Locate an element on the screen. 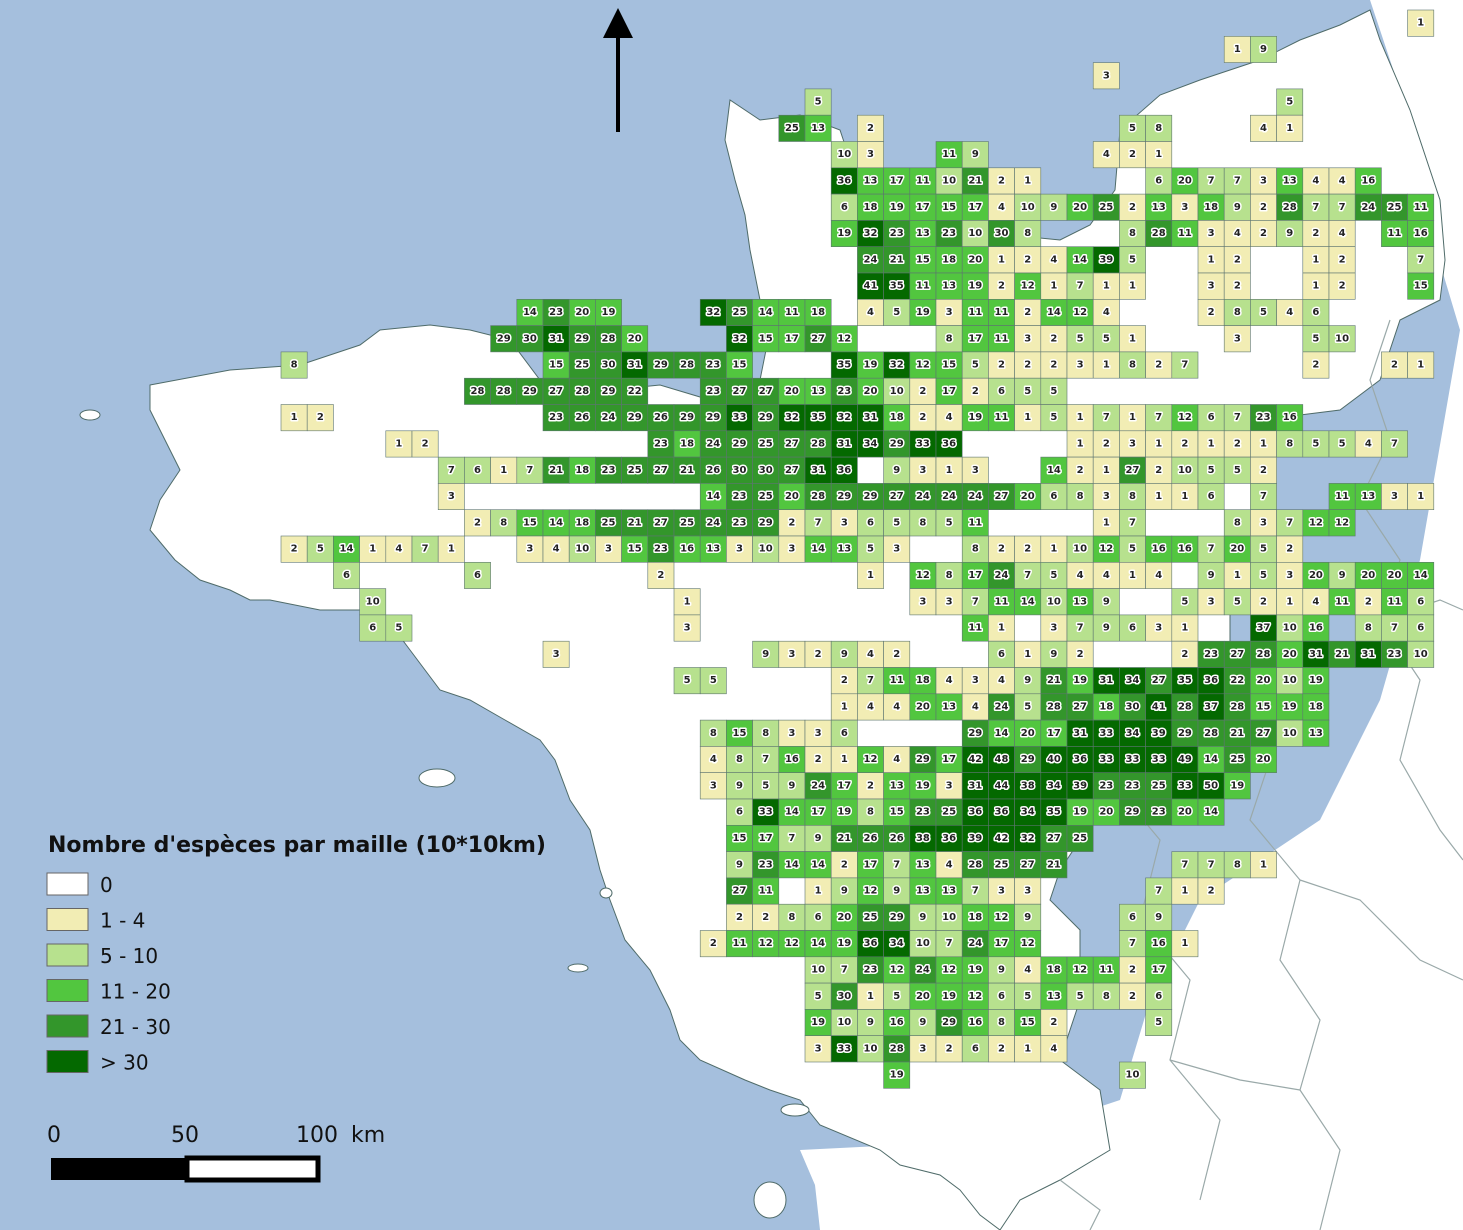 The width and height of the screenshot is (1463, 1230). cell-value-label: 29 is located at coordinates (766, 522).